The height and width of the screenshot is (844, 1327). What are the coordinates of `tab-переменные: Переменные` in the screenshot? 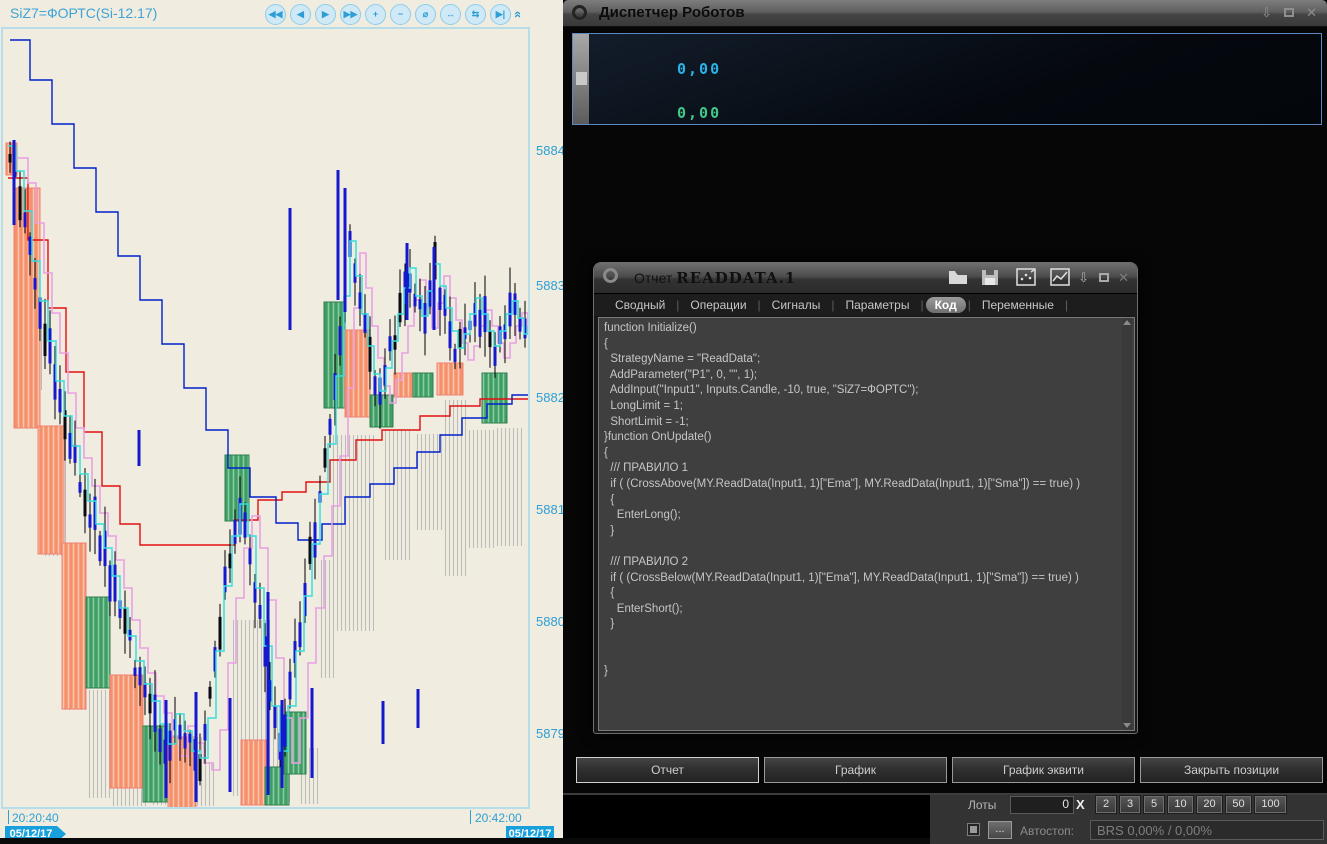 It's located at (1017, 305).